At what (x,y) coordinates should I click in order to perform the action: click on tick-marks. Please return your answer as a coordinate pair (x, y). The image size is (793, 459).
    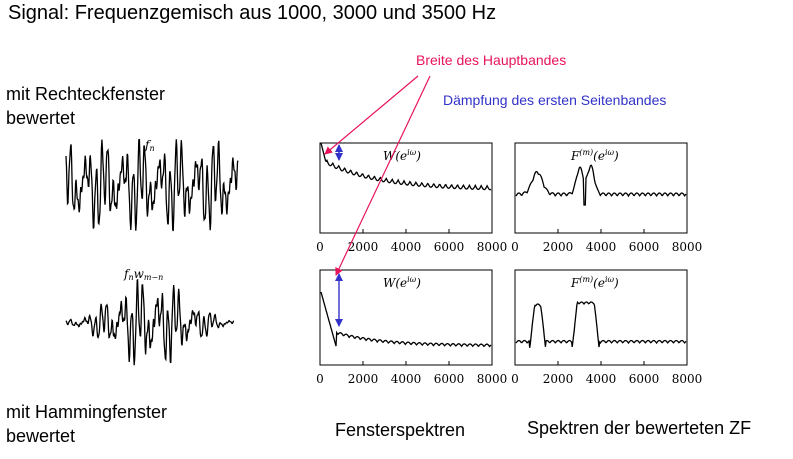
    Looking at the image, I should click on (503, 297).